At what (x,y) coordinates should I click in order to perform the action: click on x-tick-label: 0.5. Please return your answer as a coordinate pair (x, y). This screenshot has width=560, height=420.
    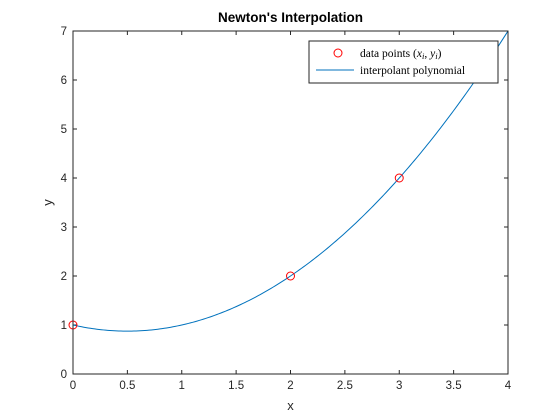
    Looking at the image, I should click on (127, 386).